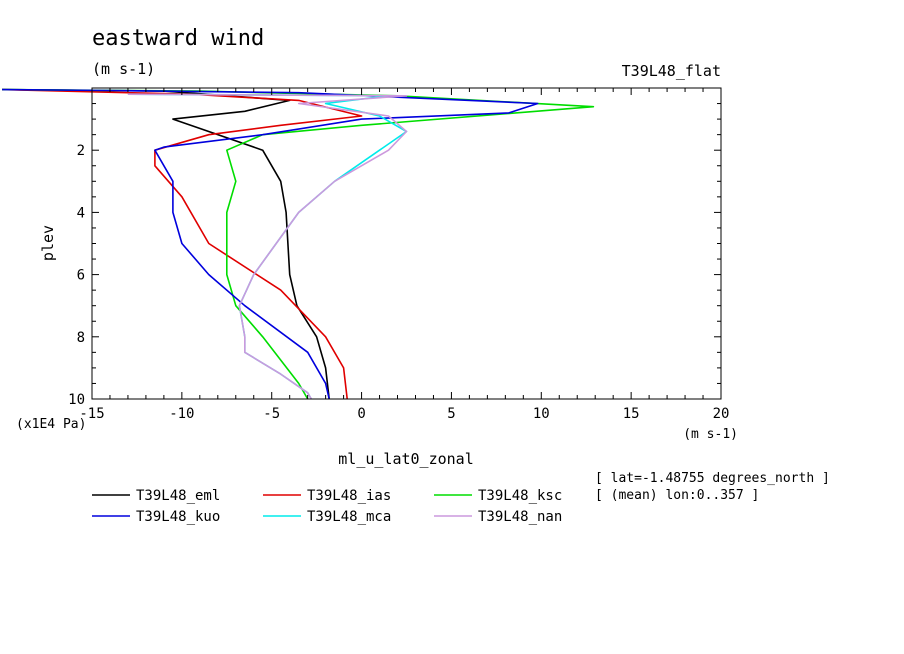 Image resolution: width=904 pixels, height=654 pixels. What do you see at coordinates (631, 414) in the screenshot?
I see `x-tick-label: 15` at bounding box center [631, 414].